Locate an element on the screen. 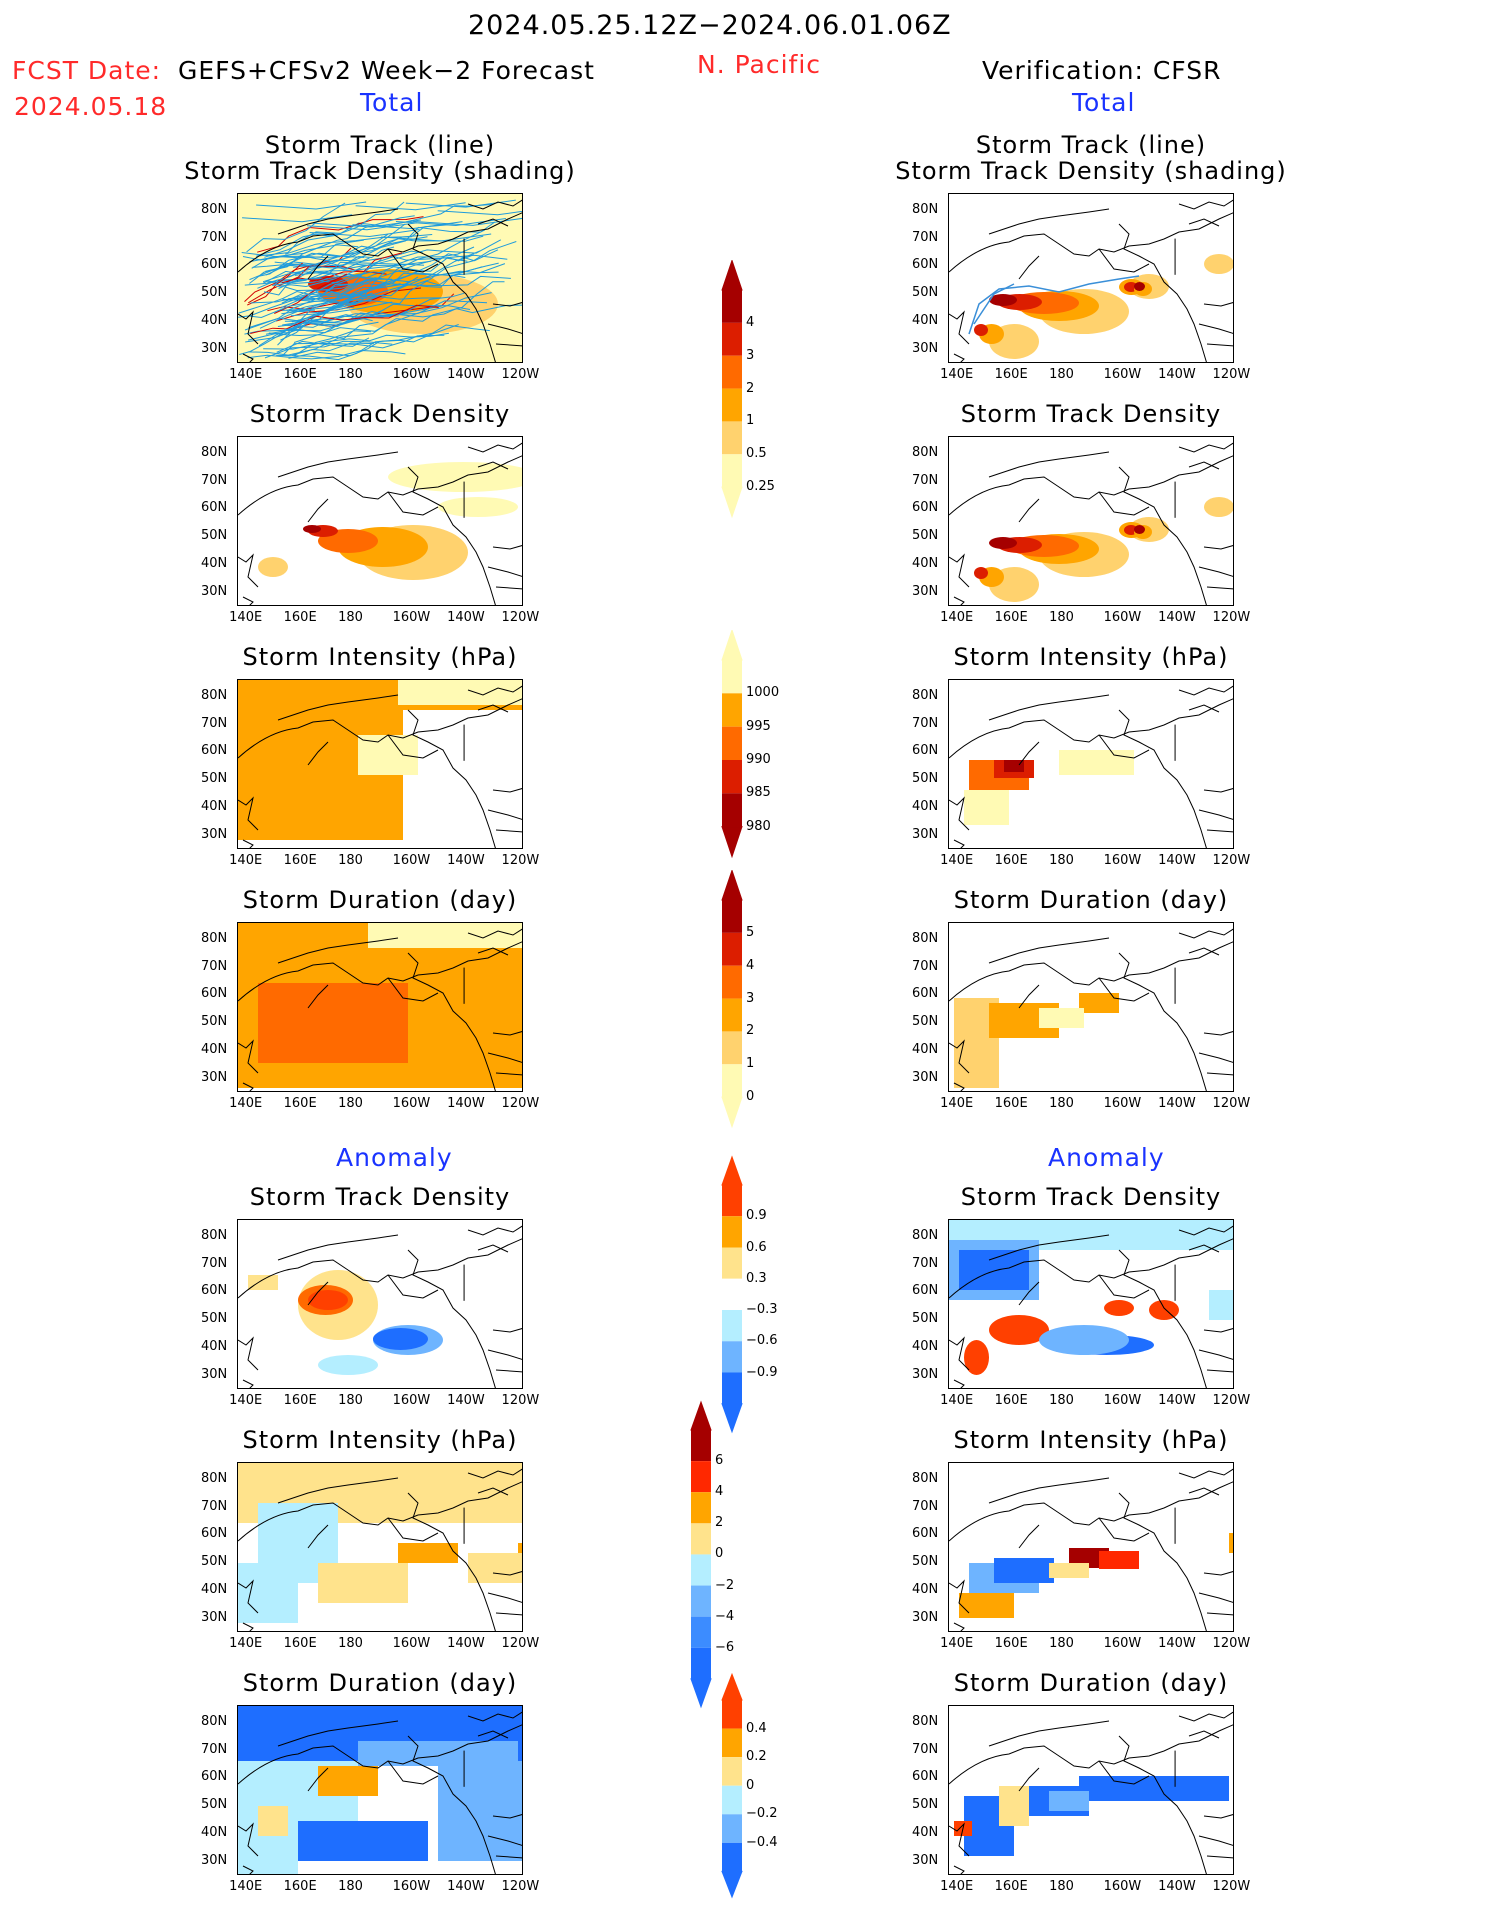 The image size is (1487, 1930). colorbar-density-total-label: 4 is located at coordinates (750, 322).